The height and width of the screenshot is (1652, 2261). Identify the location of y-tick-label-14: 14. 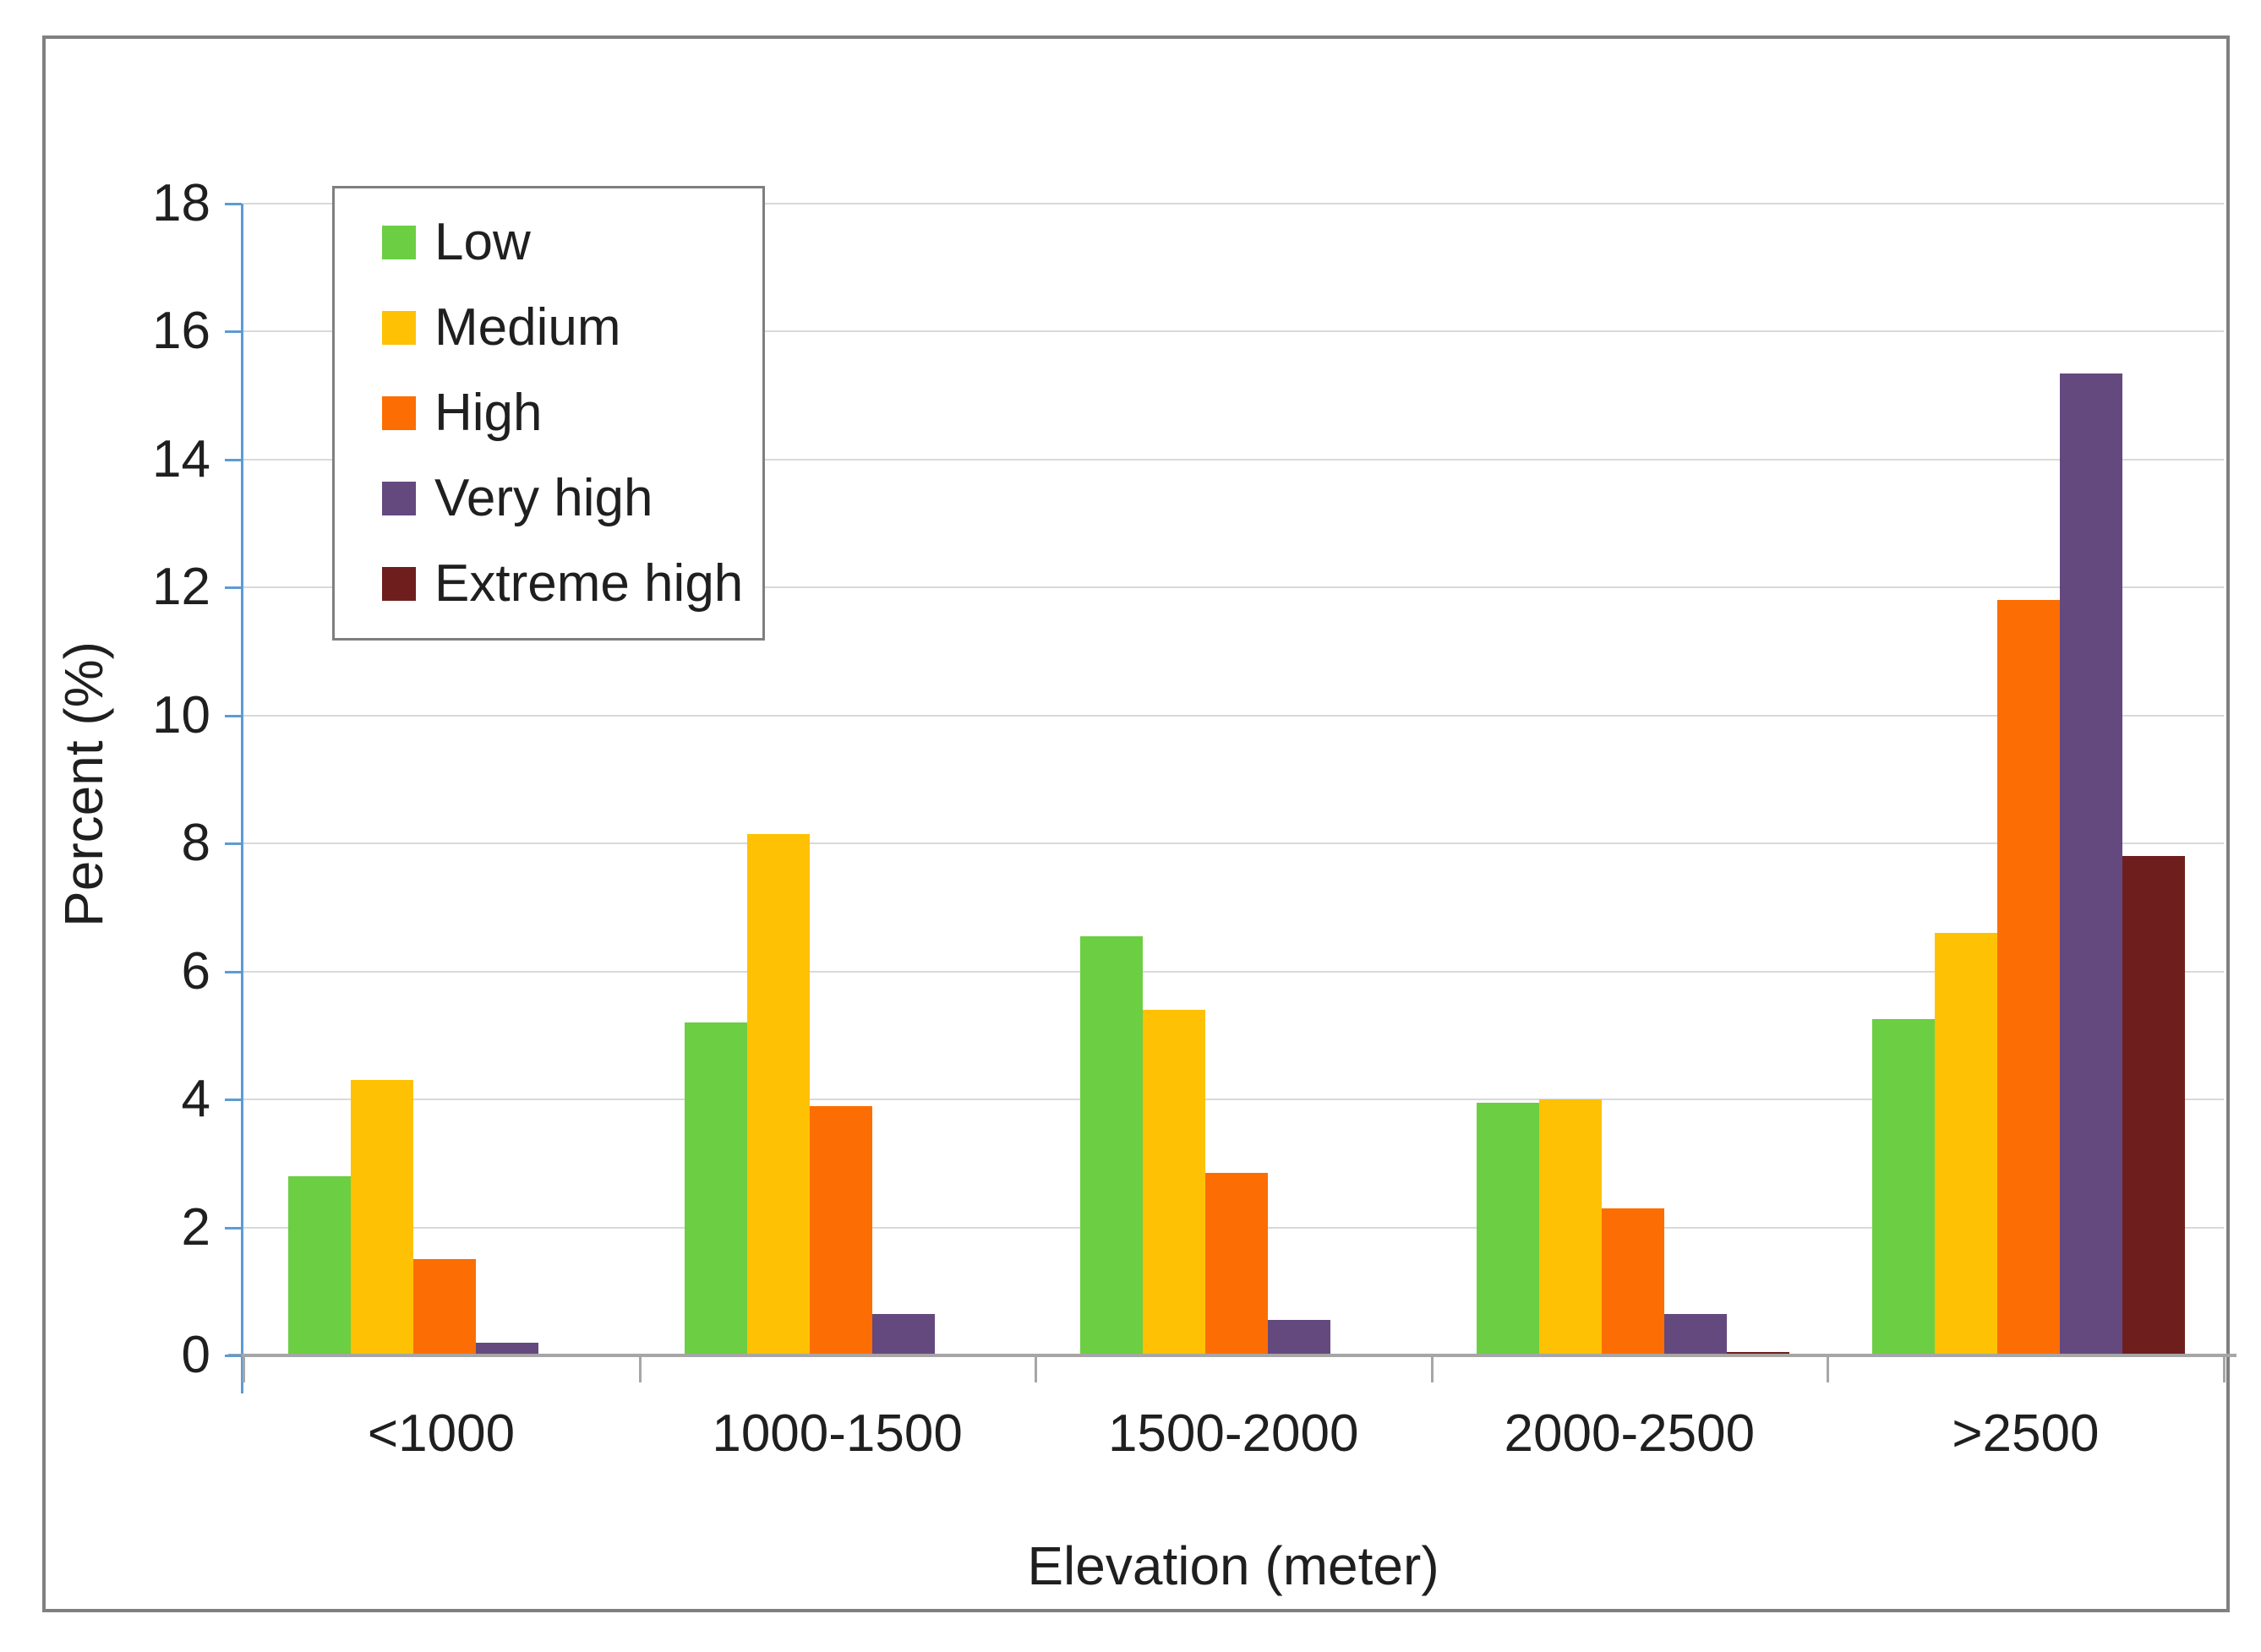
(181, 458).